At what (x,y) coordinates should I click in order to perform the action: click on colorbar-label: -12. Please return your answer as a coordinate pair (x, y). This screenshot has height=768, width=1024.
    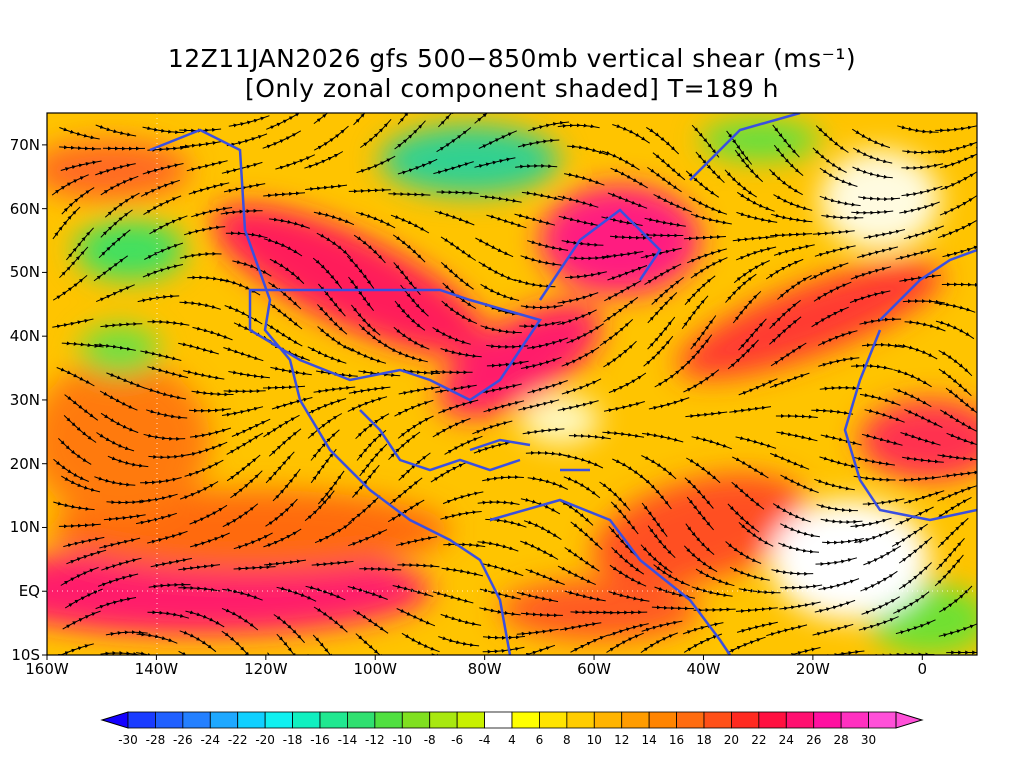
    Looking at the image, I should click on (375, 740).